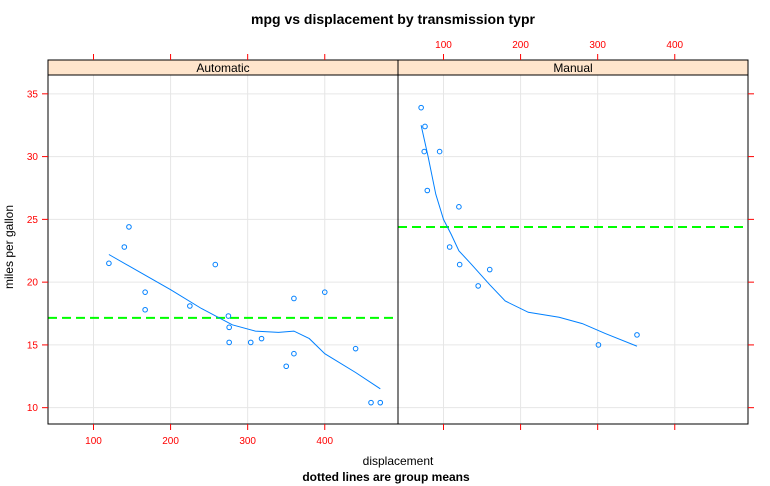 This screenshot has width=770, height=486. What do you see at coordinates (33, 283) in the screenshot?
I see `y-tick-label: 20` at bounding box center [33, 283].